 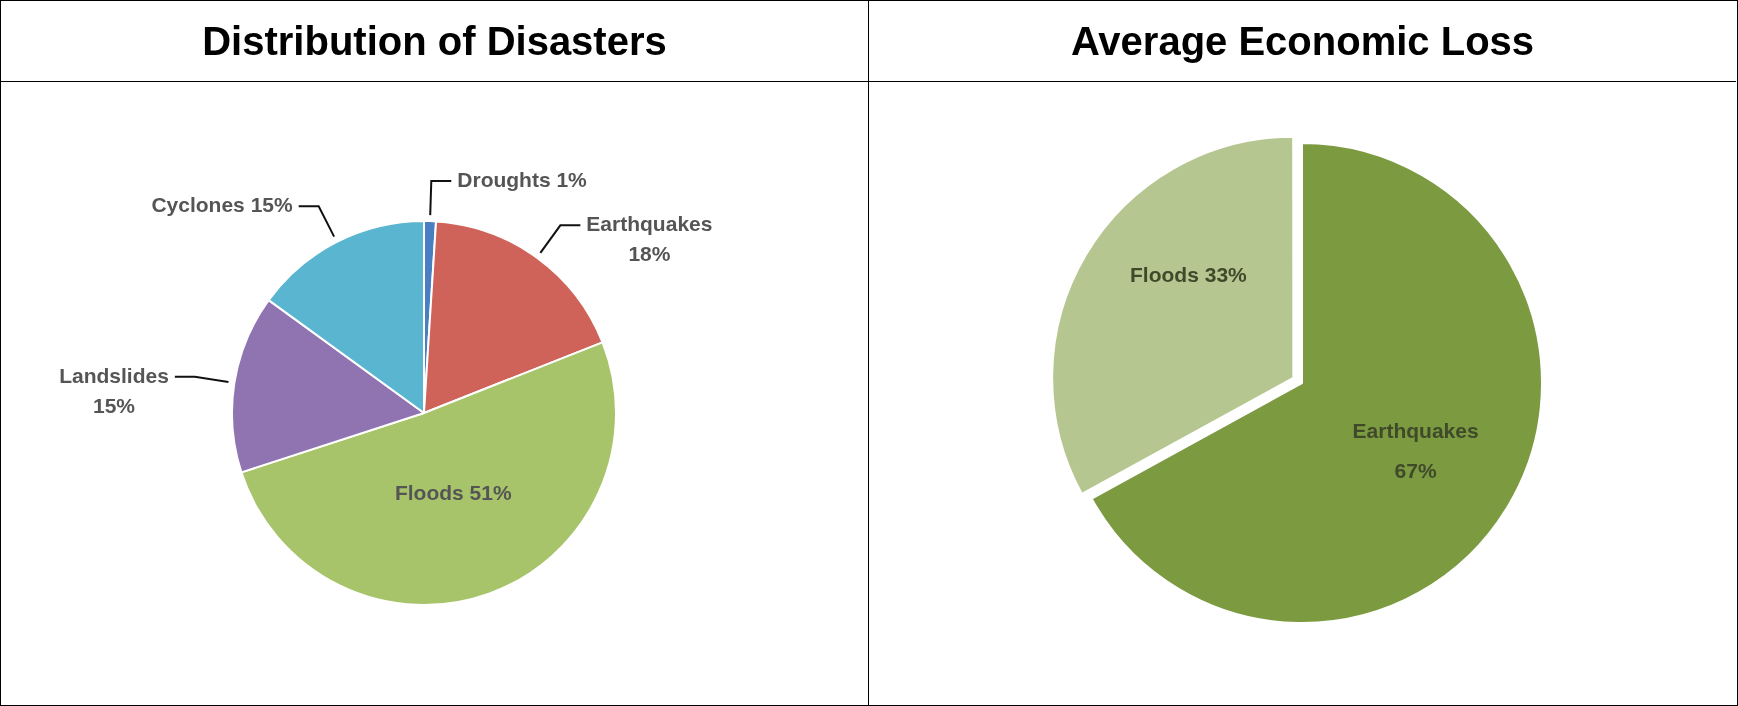 I want to click on slice-label: Droughts 1%, so click(x=522, y=179).